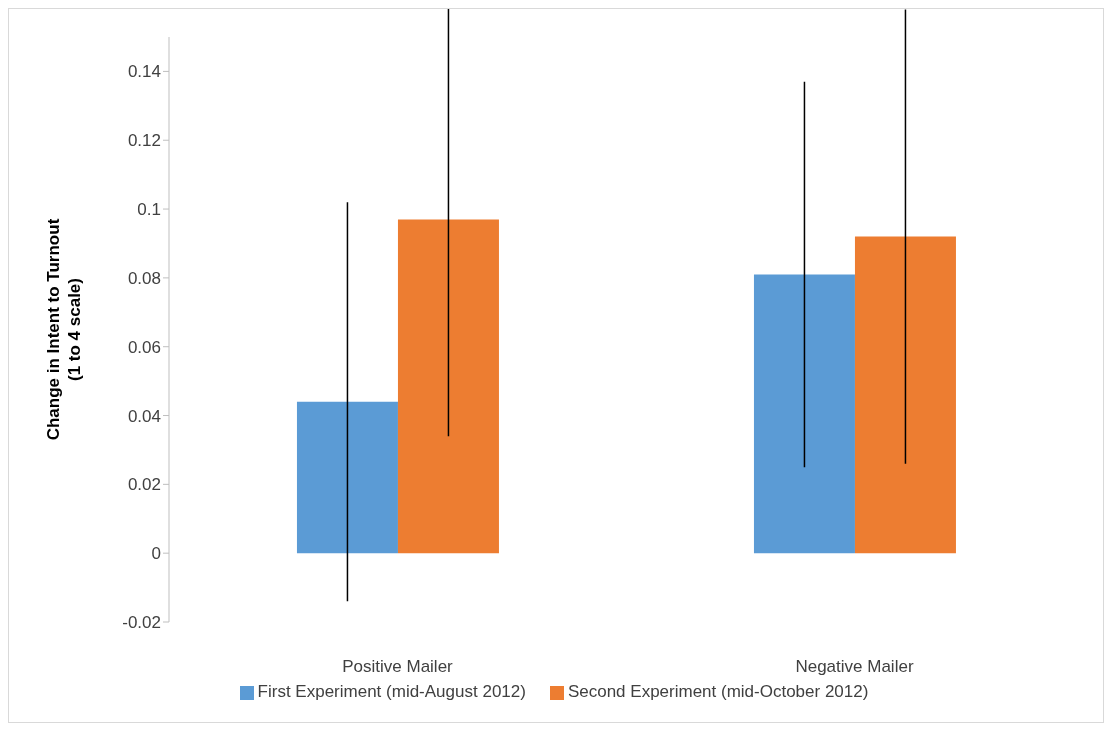 The image size is (1112, 731). I want to click on legend-label: First Experiment (mid-August 2012), so click(391, 691).